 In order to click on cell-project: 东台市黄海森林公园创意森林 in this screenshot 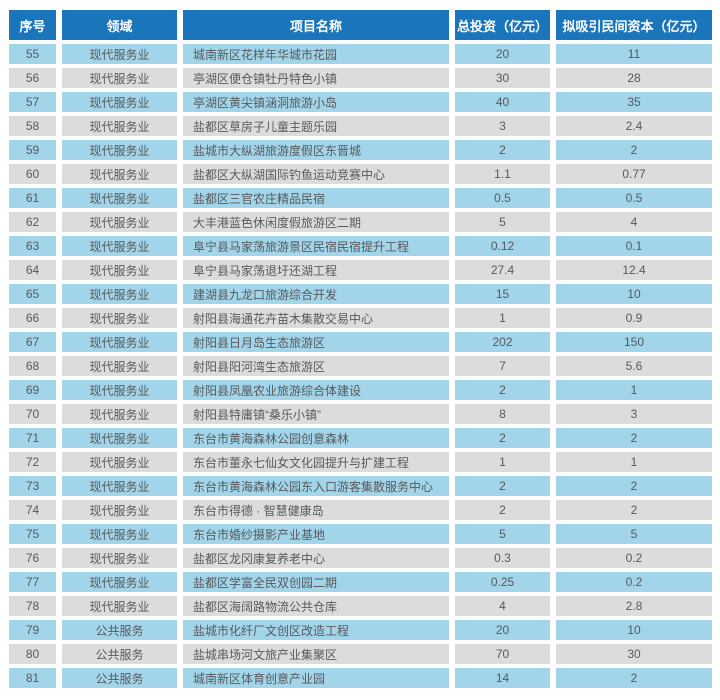, I will do `click(316, 438)`.